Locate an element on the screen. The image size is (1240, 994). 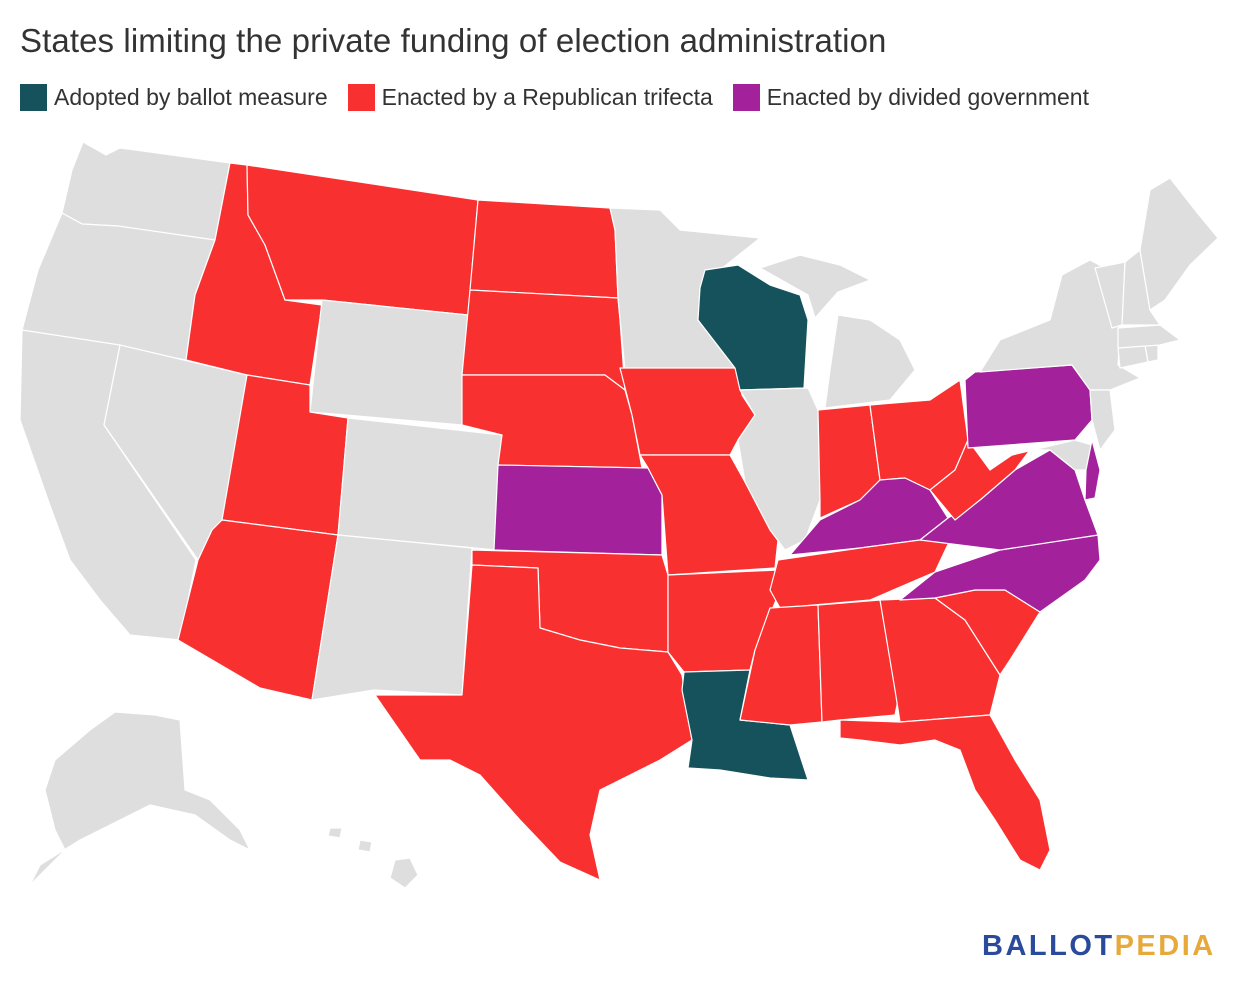
state-new-mexico is located at coordinates (392, 617).